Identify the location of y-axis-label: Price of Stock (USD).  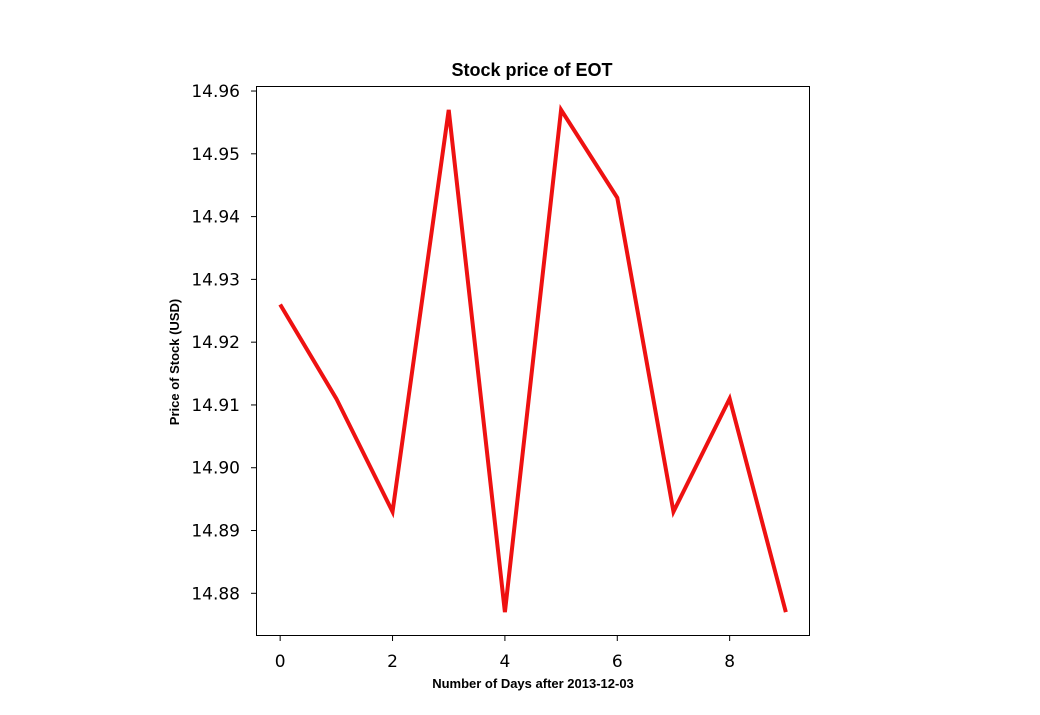
(174, 362).